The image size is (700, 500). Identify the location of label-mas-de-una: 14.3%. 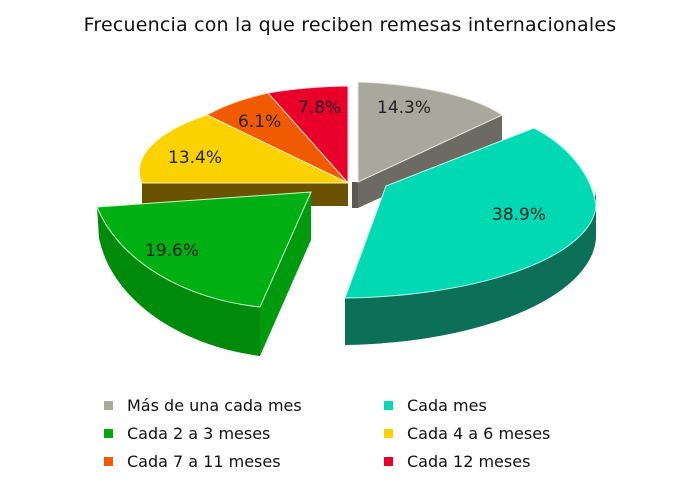
(404, 108).